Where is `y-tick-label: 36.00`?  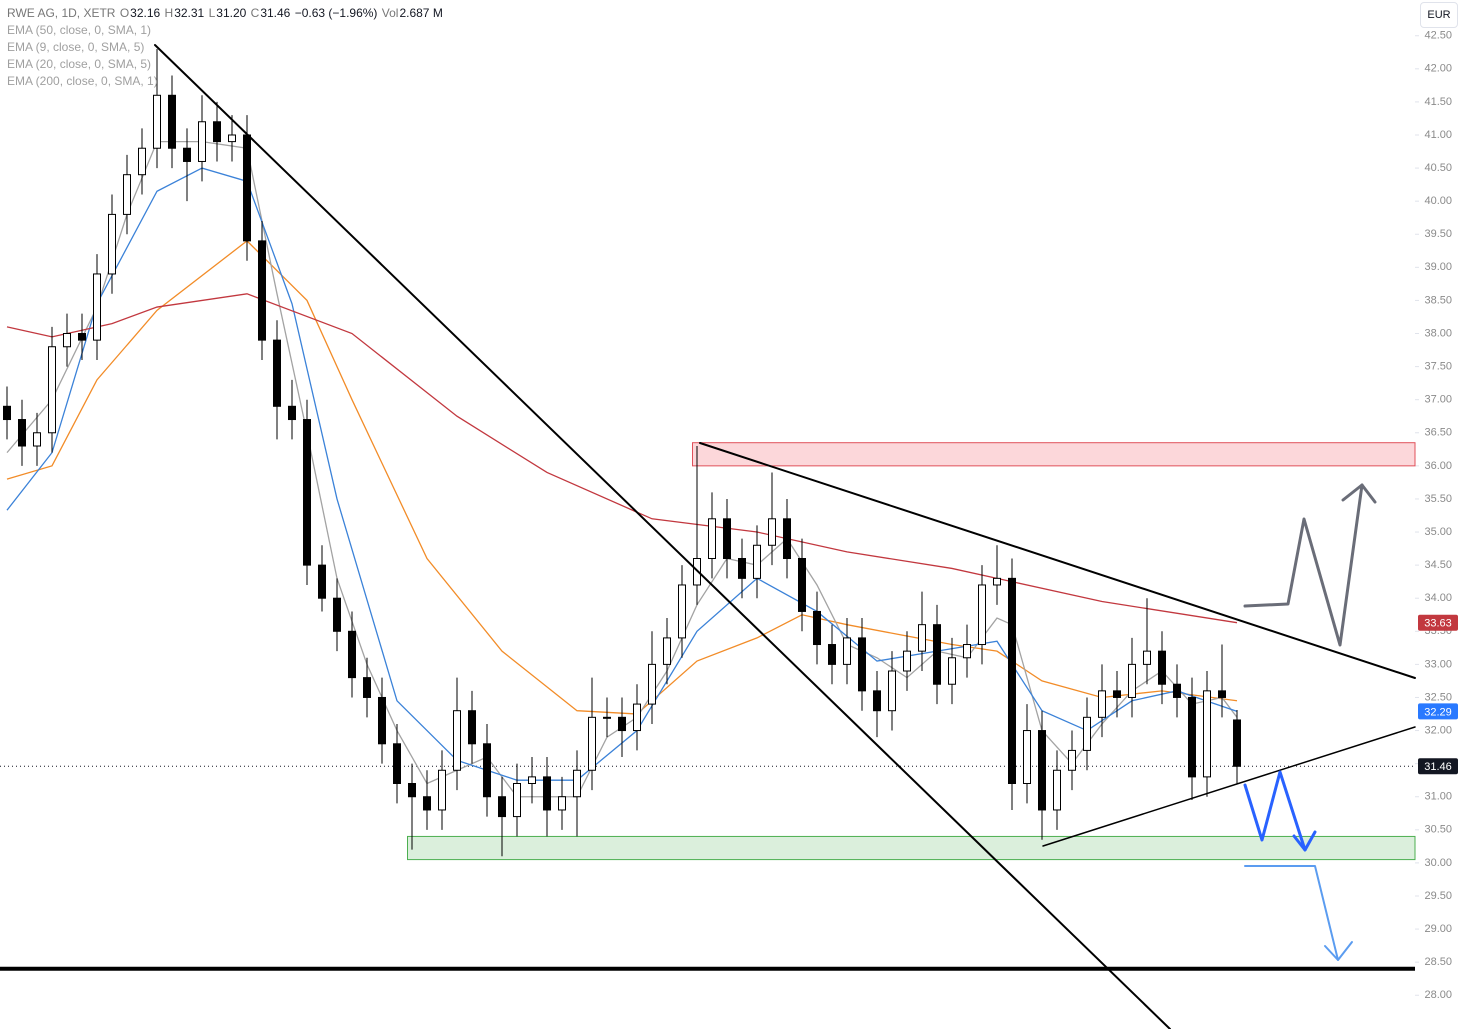 y-tick-label: 36.00 is located at coordinates (1438, 466).